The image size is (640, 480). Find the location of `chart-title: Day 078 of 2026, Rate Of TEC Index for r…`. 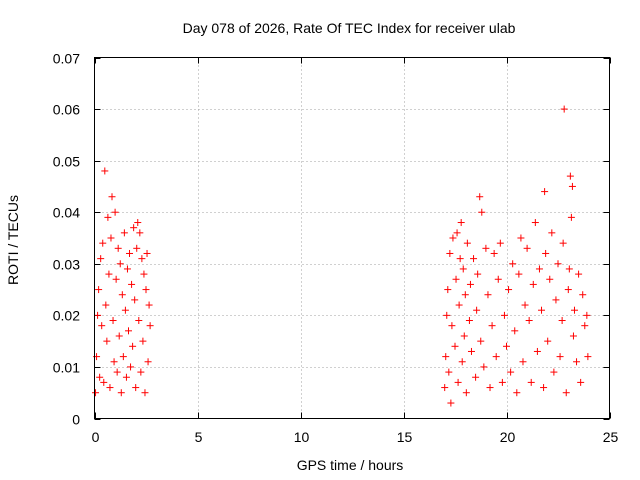

chart-title: Day 078 of 2026, Rate Of TEC Index for r… is located at coordinates (349, 28).